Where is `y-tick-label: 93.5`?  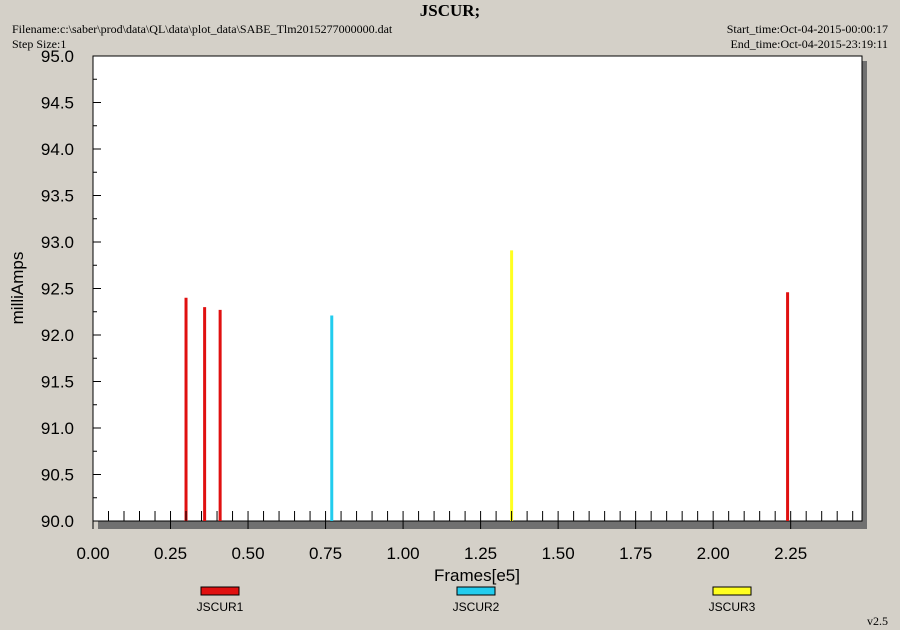 y-tick-label: 93.5 is located at coordinates (57, 196).